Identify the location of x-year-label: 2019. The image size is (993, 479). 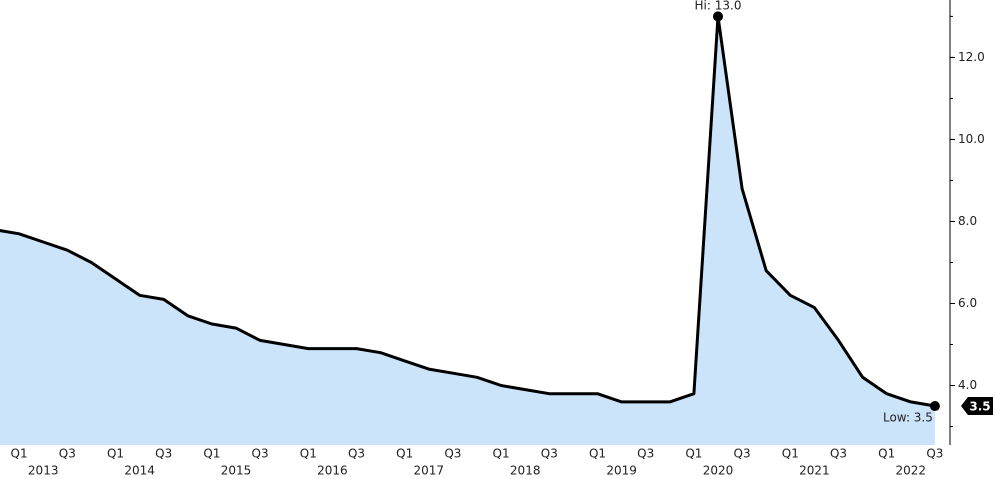
(621, 471).